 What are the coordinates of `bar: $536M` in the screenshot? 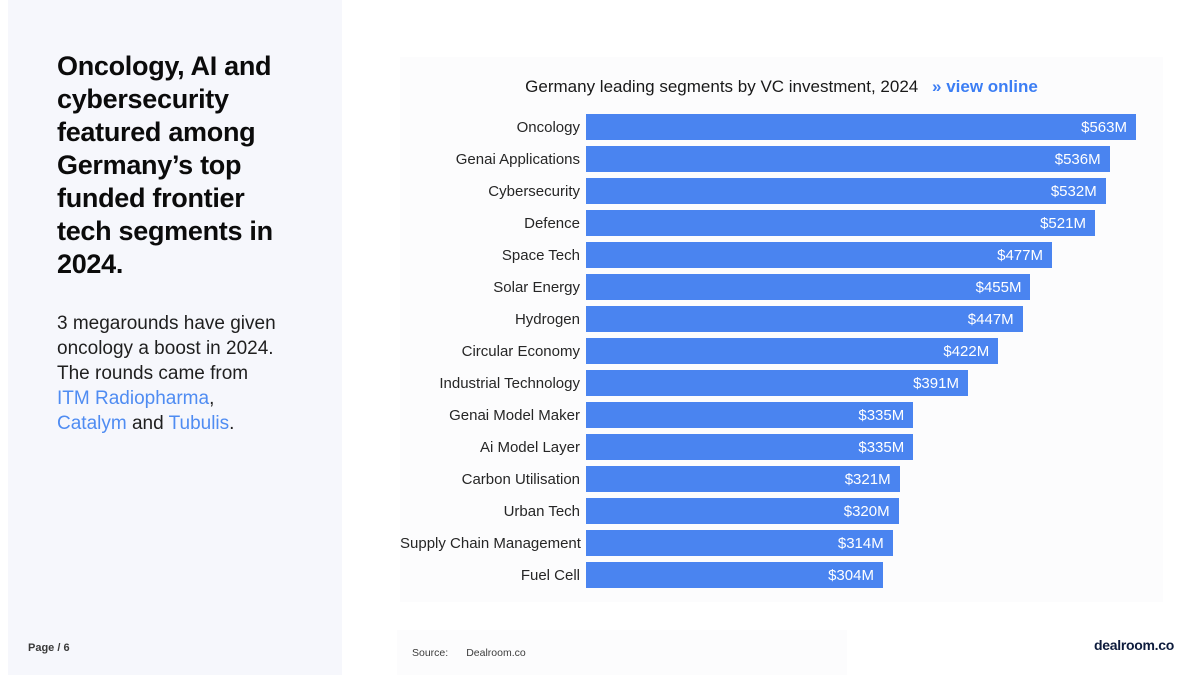 It's located at (848, 159).